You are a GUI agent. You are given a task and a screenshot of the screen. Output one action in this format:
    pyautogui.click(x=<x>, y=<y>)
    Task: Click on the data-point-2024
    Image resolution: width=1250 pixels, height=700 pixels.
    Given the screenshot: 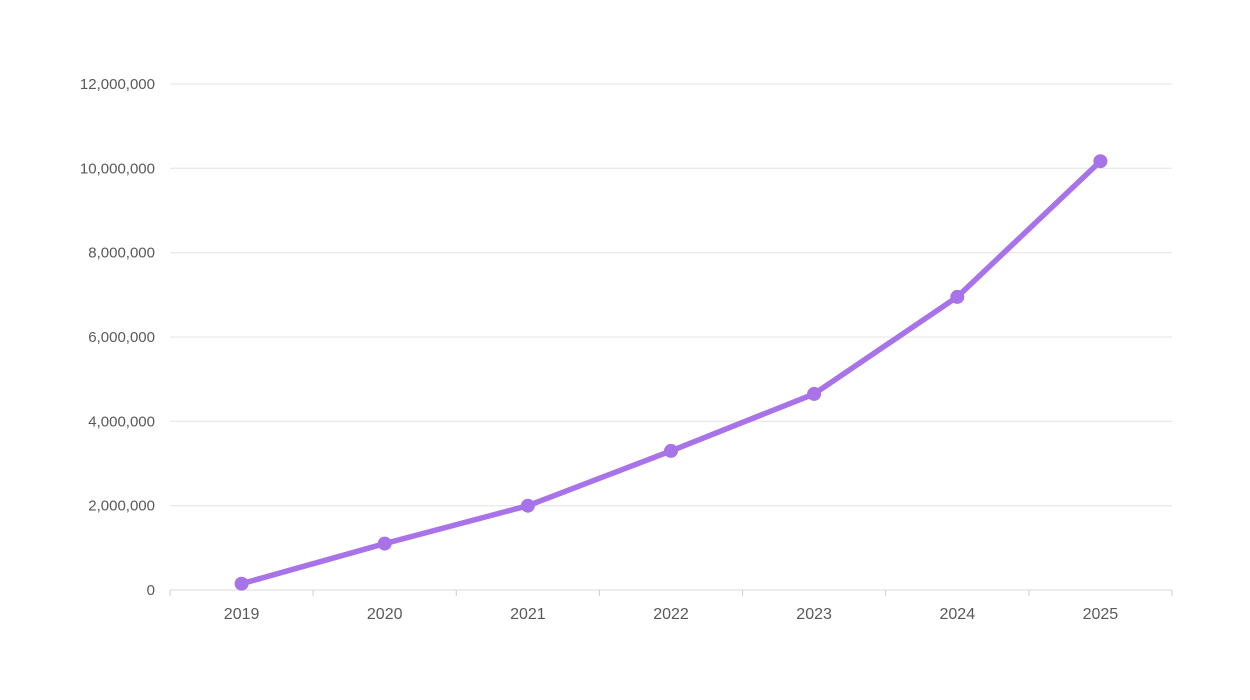 What is the action you would take?
    pyautogui.click(x=957, y=296)
    